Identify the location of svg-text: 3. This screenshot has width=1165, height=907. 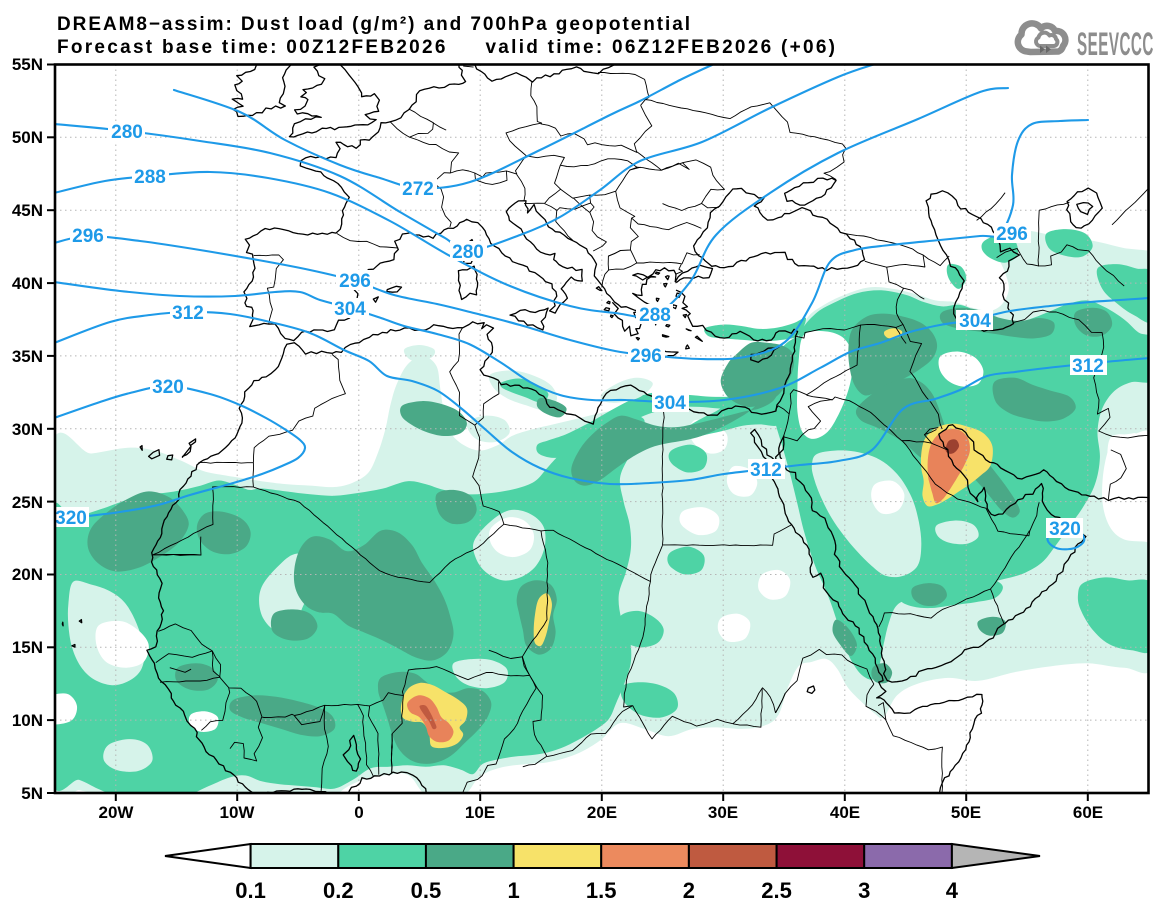
(864, 890).